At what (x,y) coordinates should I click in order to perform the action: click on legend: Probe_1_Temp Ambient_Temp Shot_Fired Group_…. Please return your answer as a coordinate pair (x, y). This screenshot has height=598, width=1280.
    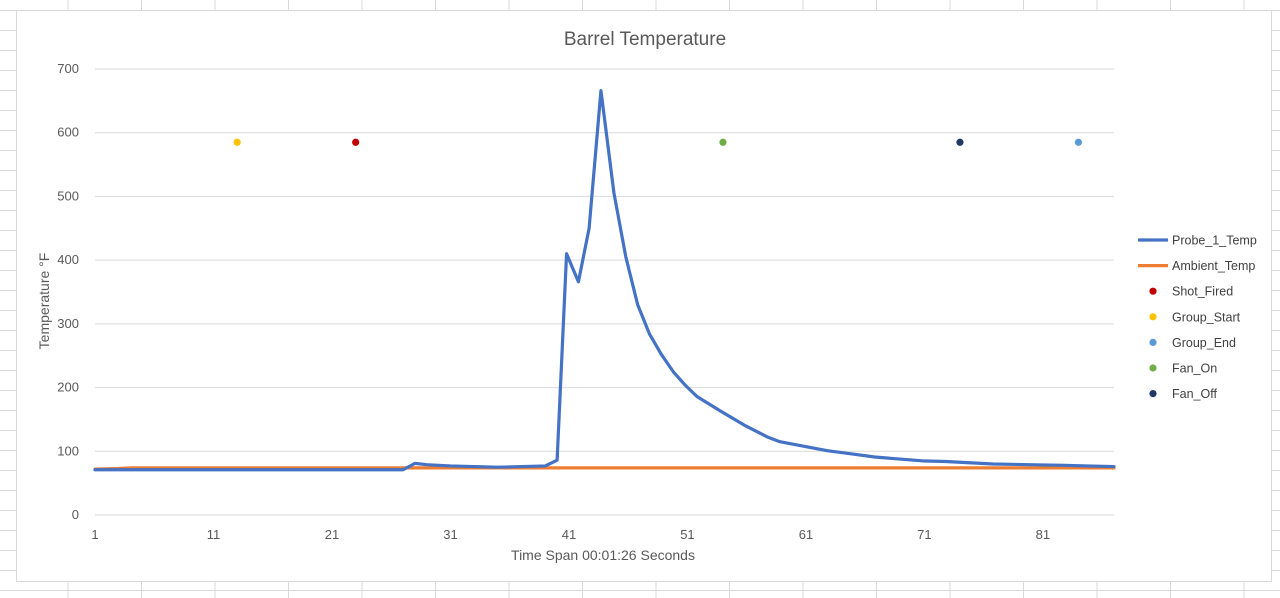
    Looking at the image, I should click on (1197, 317).